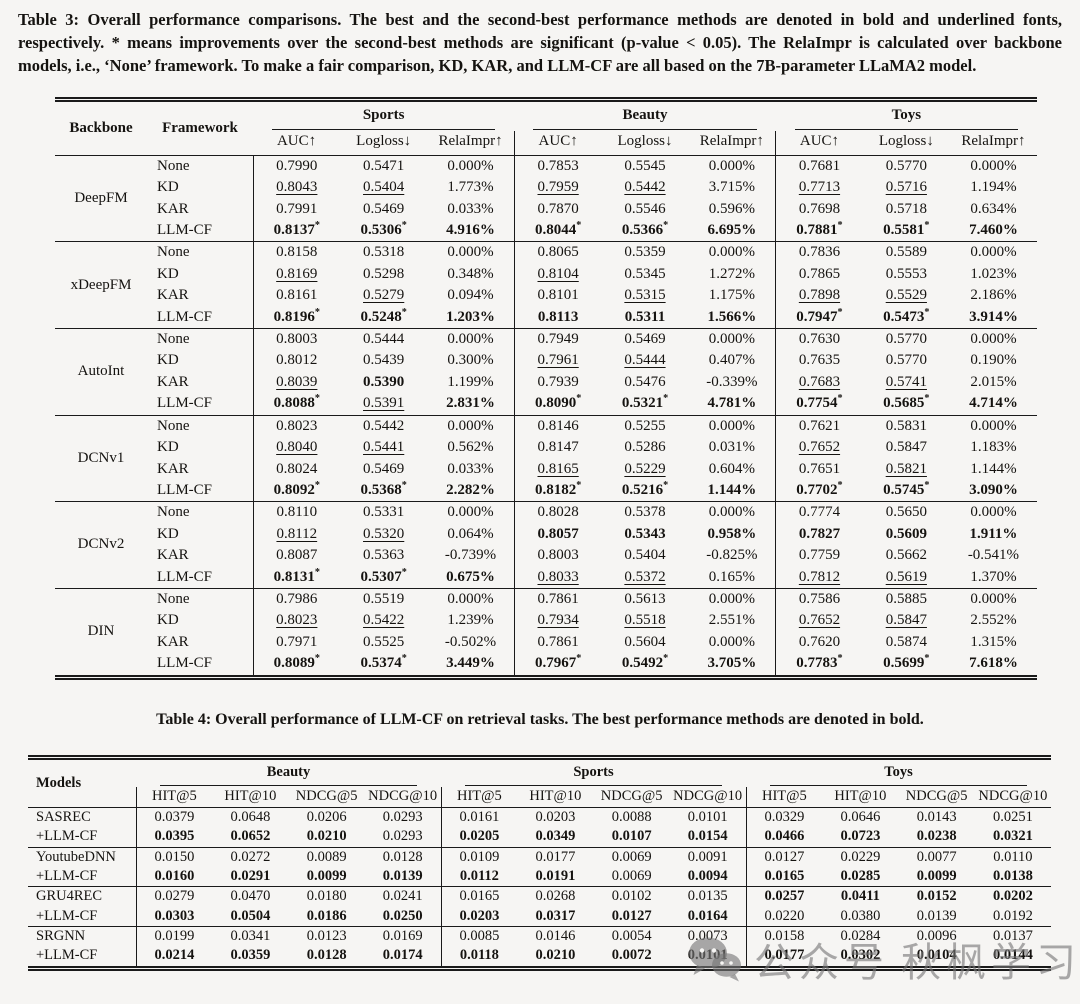 The height and width of the screenshot is (1004, 1080). I want to click on table-cell: 0.5390, so click(384, 381).